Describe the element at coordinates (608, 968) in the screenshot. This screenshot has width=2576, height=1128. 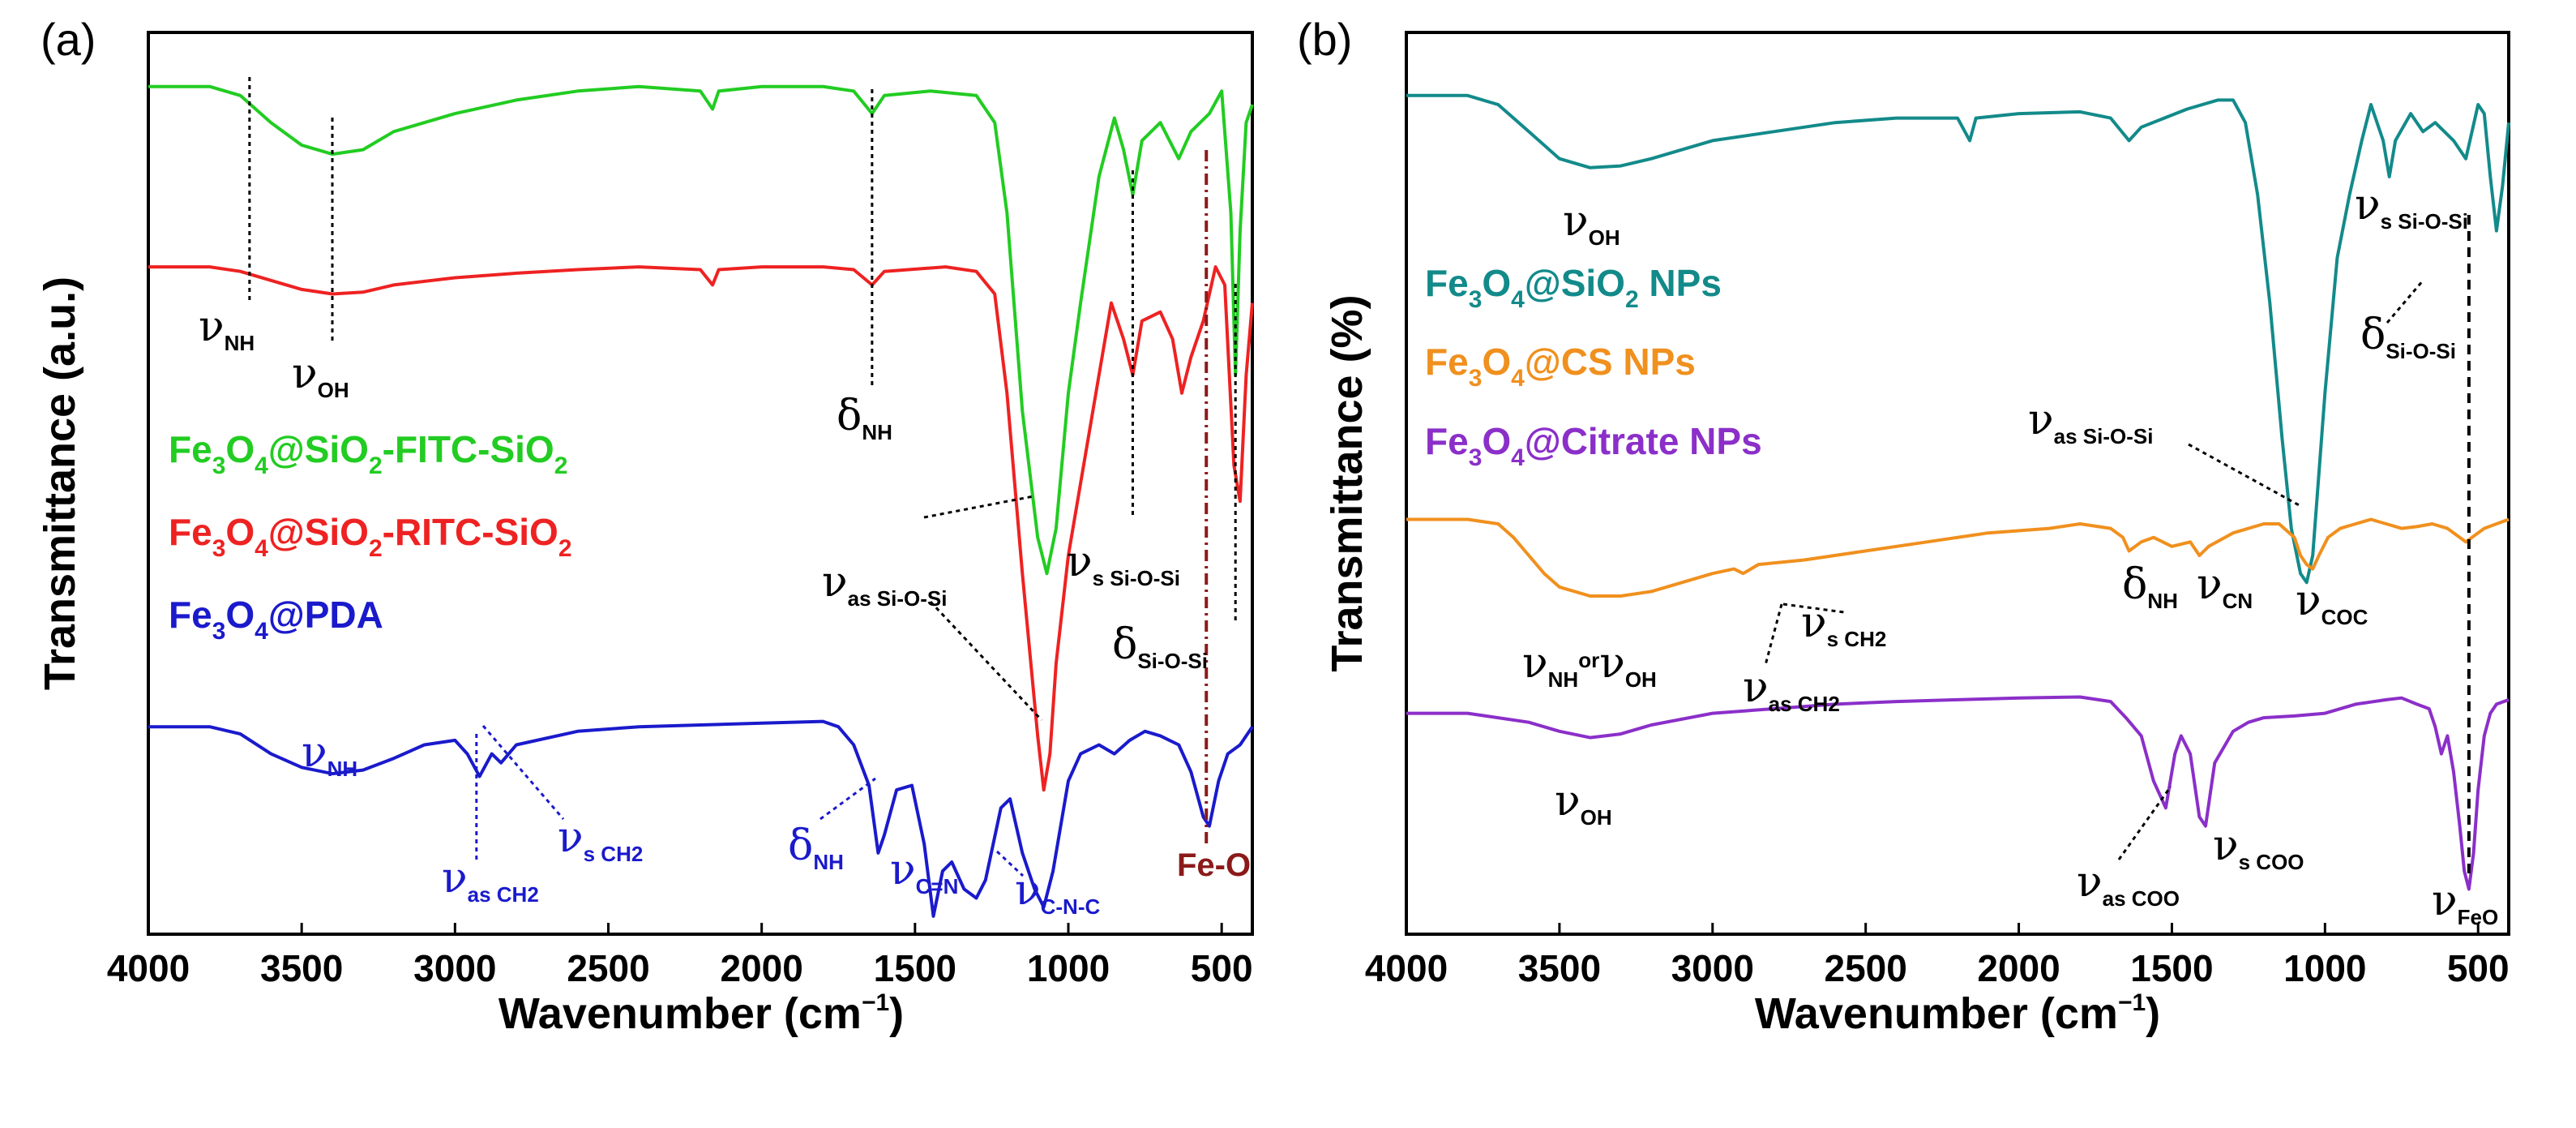
I see `x-tick-label-a-2500: 2500` at that location.